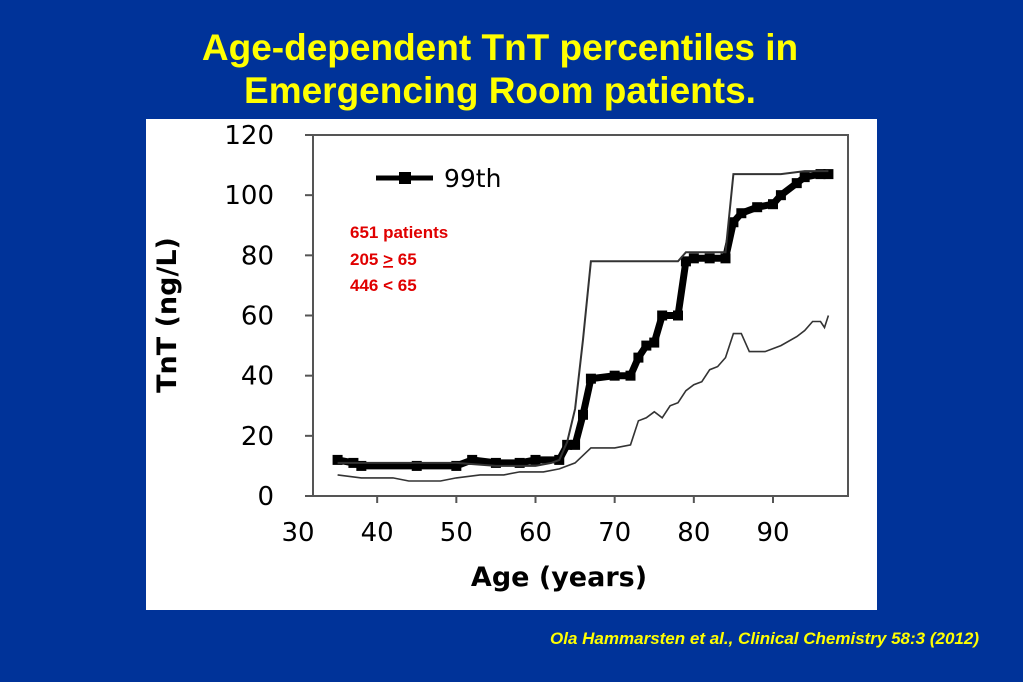 The image size is (1023, 682). I want to click on x-tick-label: 30, so click(297, 533).